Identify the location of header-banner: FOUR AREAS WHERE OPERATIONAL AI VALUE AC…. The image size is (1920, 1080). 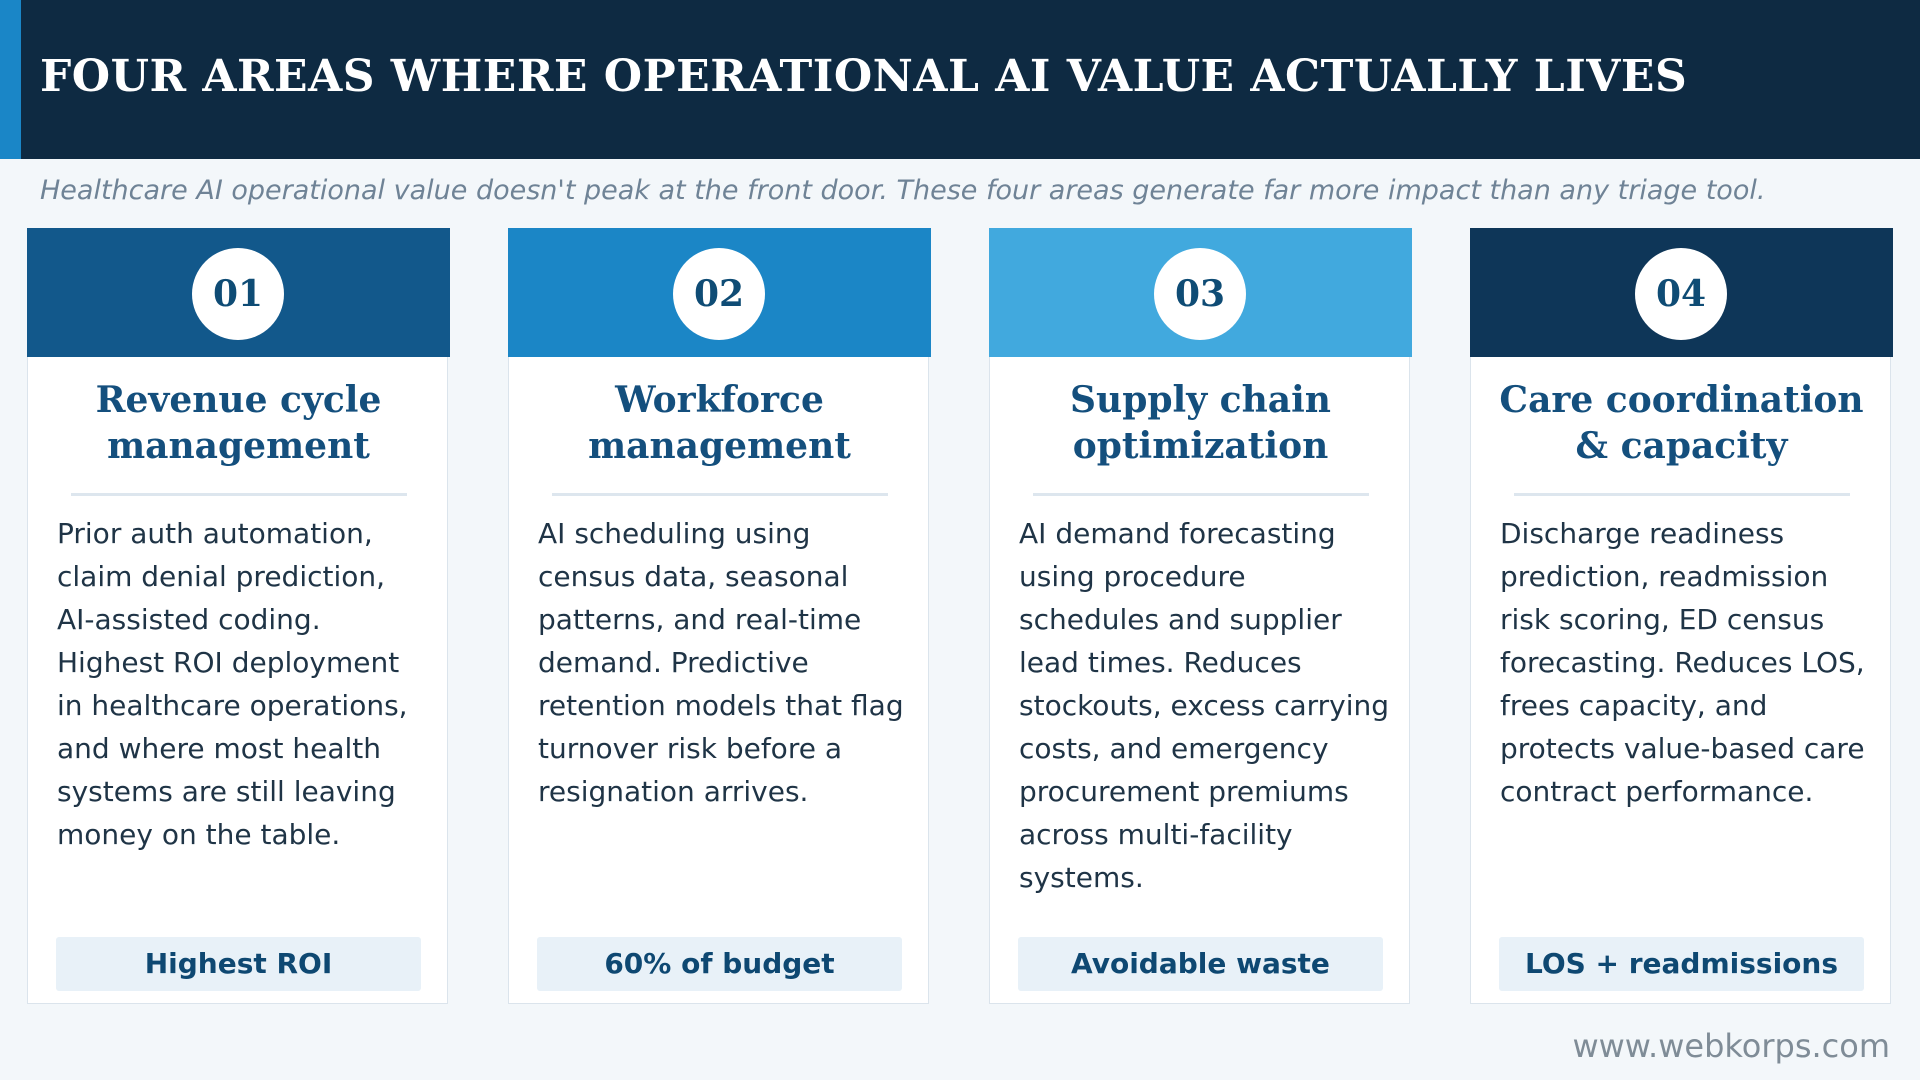
(960, 79).